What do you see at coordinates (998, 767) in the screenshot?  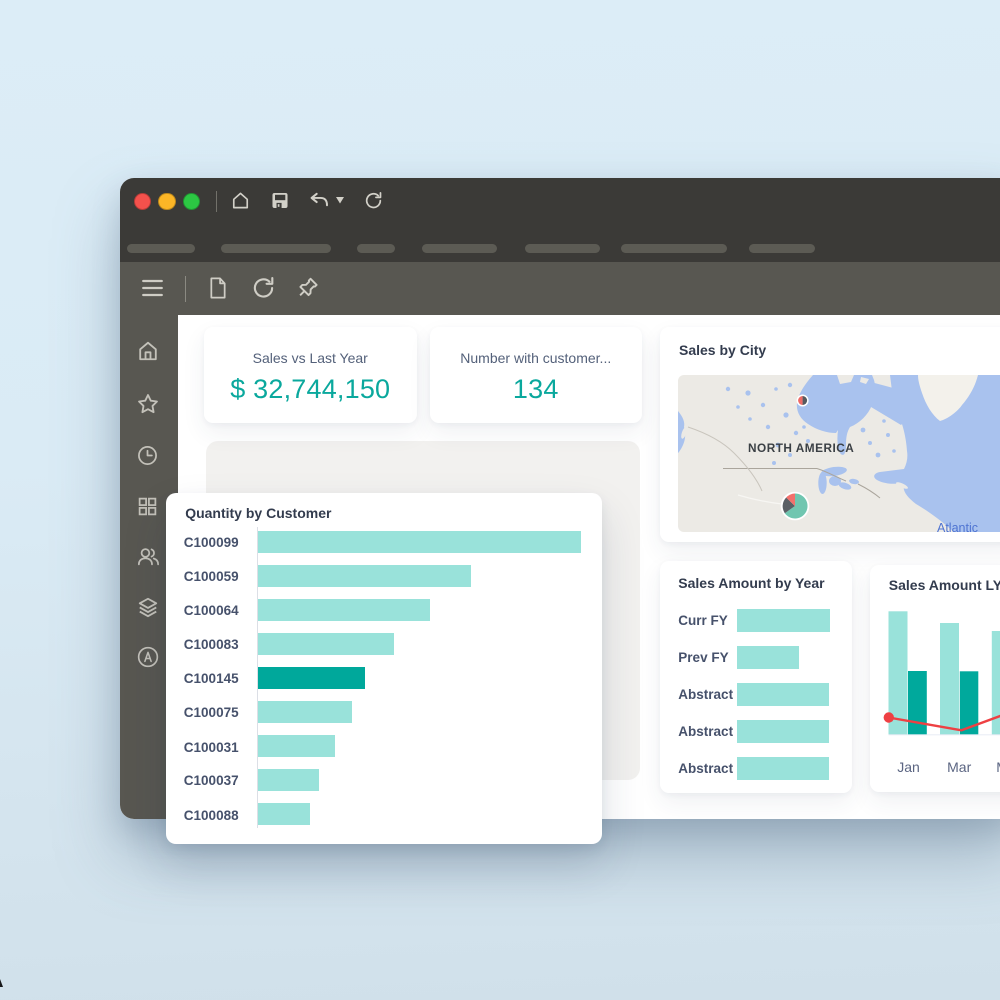 I see `svg-text: May` at bounding box center [998, 767].